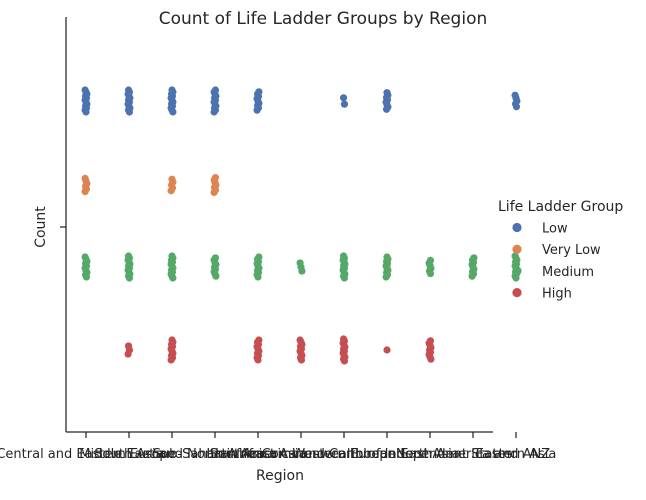 The height and width of the screenshot is (500, 646). I want to click on x-ticks, so click(301, 435).